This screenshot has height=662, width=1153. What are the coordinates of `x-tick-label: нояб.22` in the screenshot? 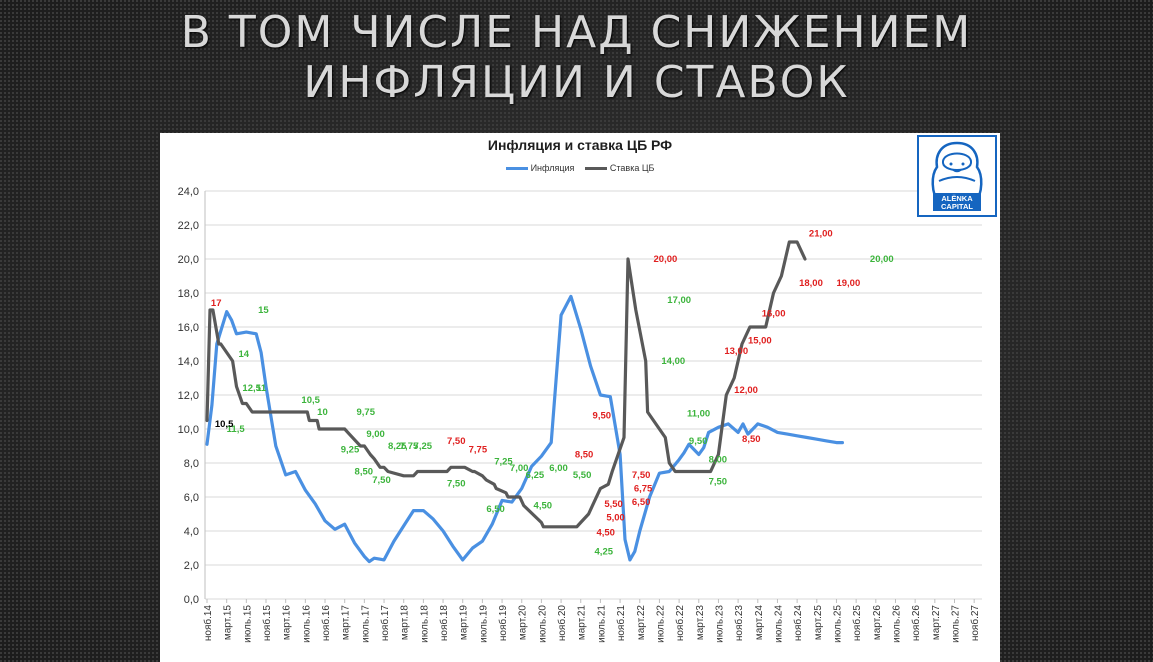 It's located at (680, 623).